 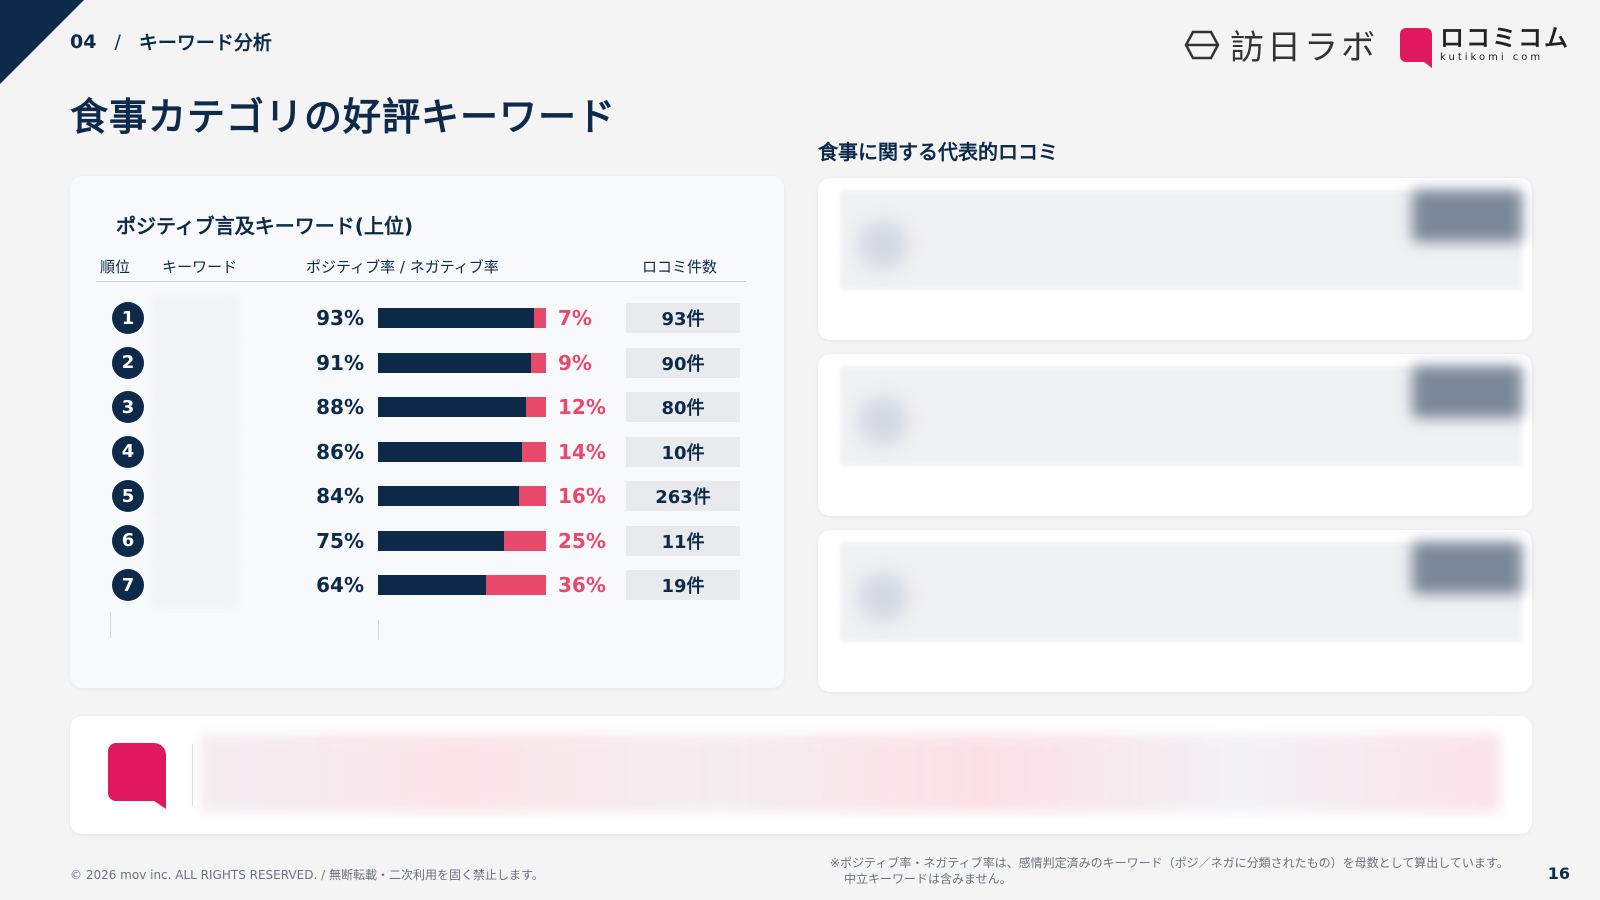 What do you see at coordinates (582, 496) in the screenshot?
I see `negative-rate: 16%` at bounding box center [582, 496].